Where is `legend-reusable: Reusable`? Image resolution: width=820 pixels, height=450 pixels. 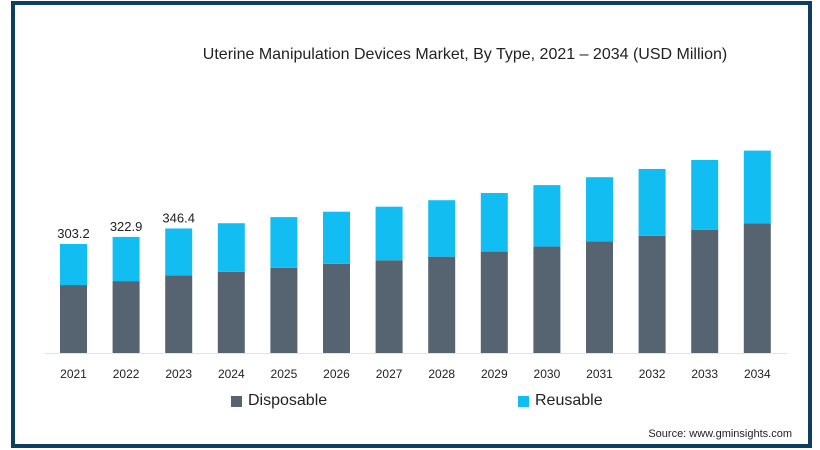
legend-reusable: Reusable is located at coordinates (560, 401).